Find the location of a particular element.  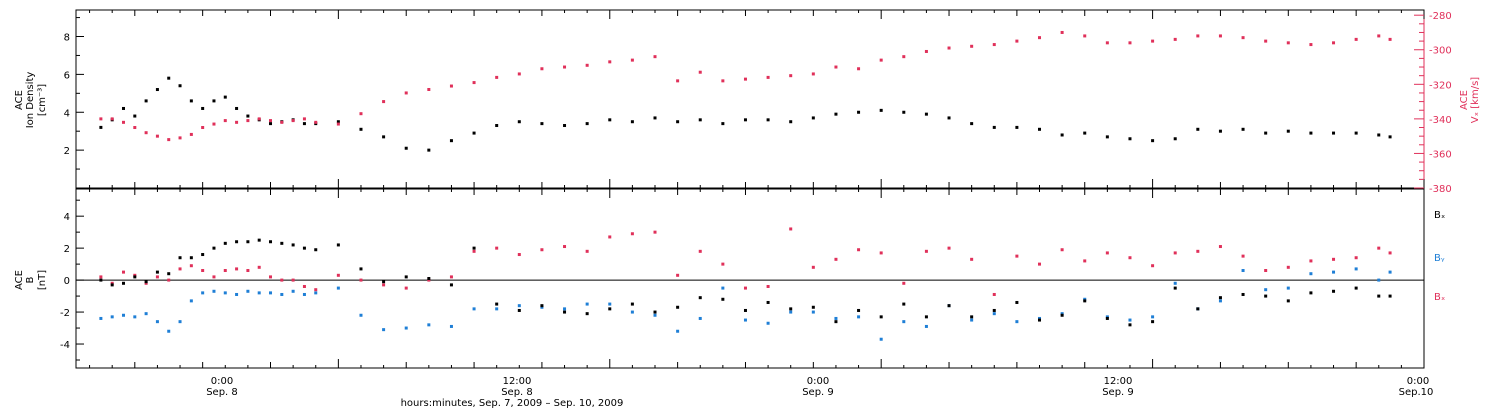

density-y-tick-label: 4 is located at coordinates (67, 113).